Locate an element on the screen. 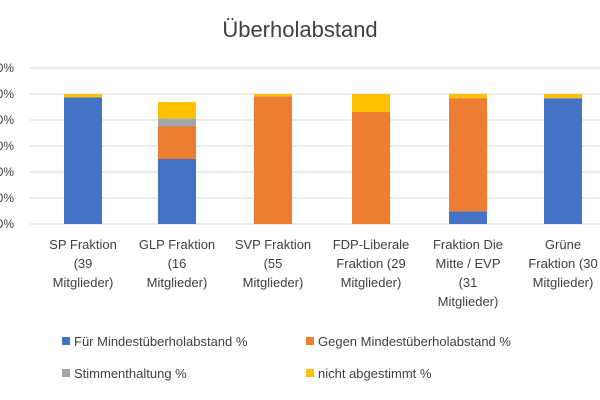  legend-label: nicht abgestimmt % is located at coordinates (375, 373).